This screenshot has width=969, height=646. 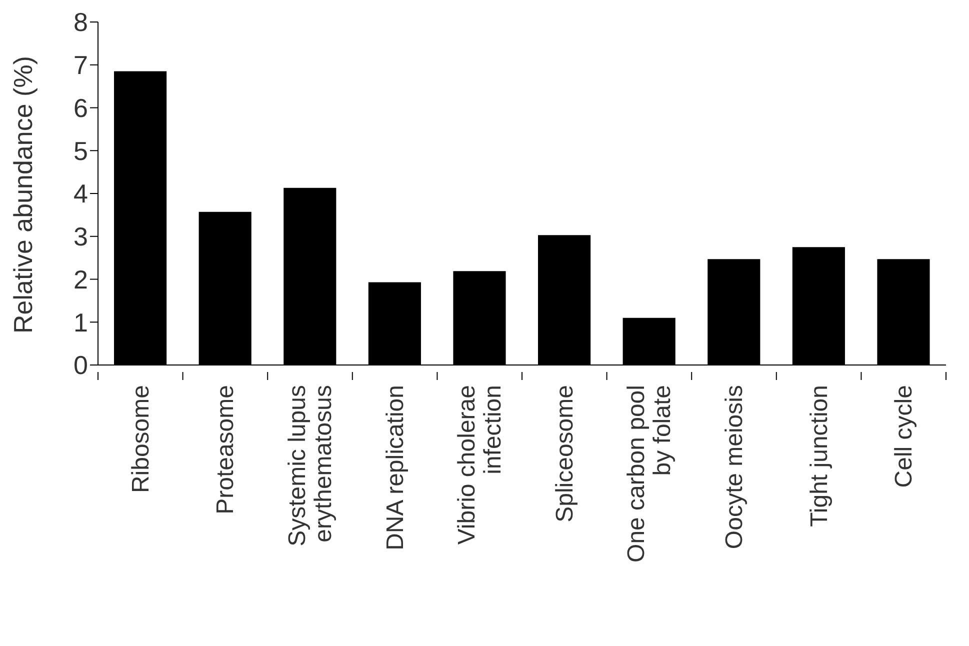 I want to click on y-tick-label: 4, so click(x=81, y=193).